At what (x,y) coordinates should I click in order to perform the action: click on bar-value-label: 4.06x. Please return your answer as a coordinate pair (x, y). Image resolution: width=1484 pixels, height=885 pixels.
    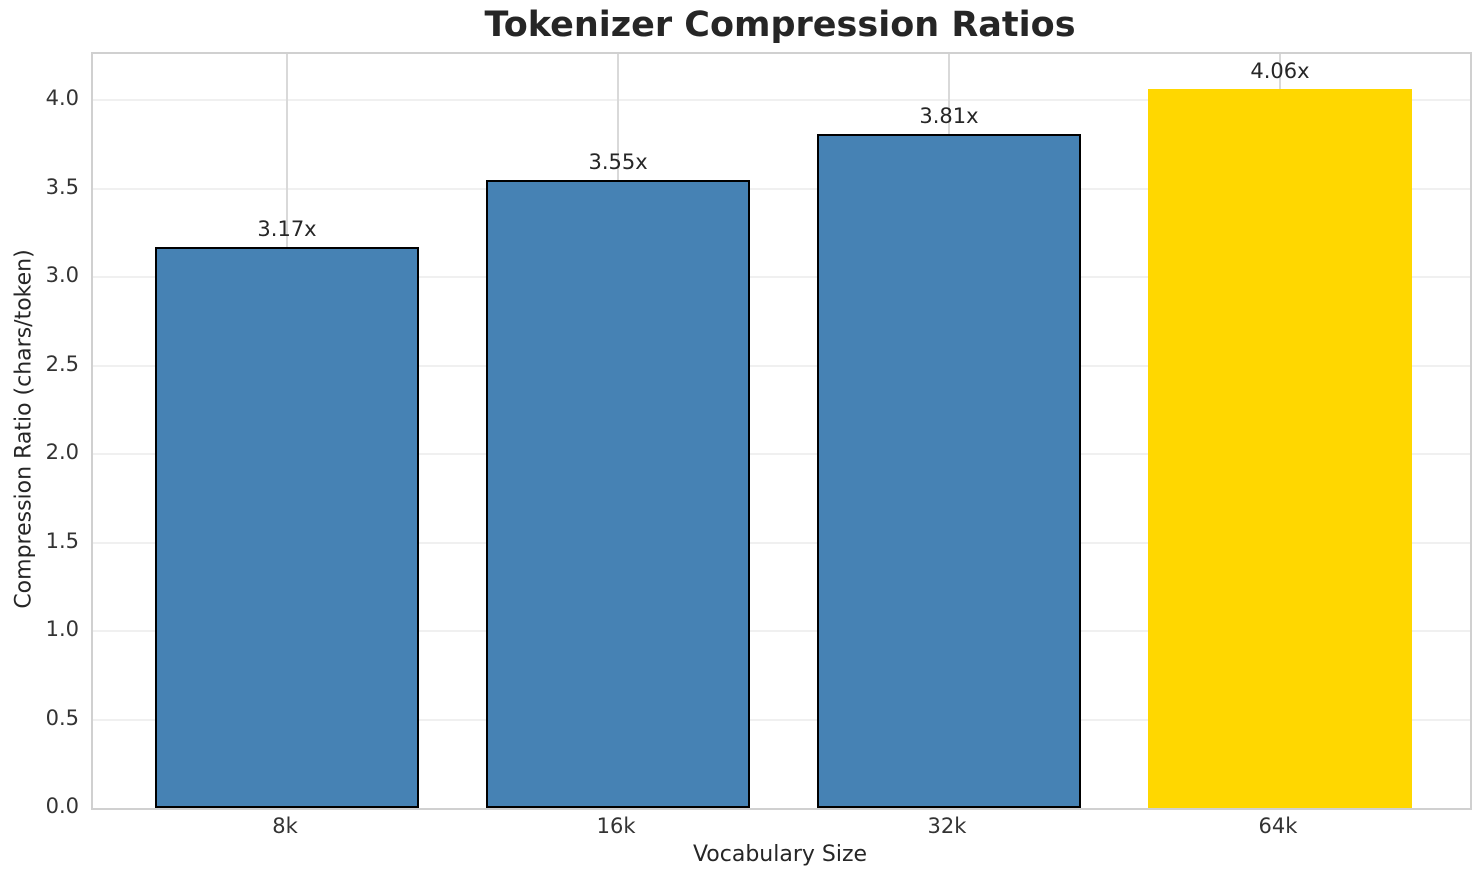
    Looking at the image, I should click on (1280, 71).